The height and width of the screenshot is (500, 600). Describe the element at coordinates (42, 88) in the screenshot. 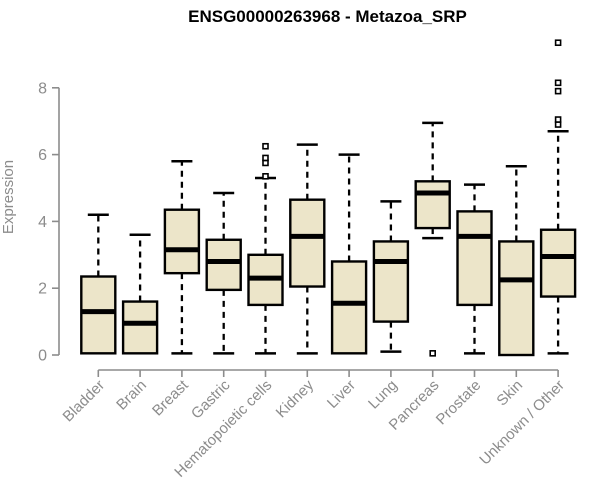

I see `y-tick-label: 8` at that location.